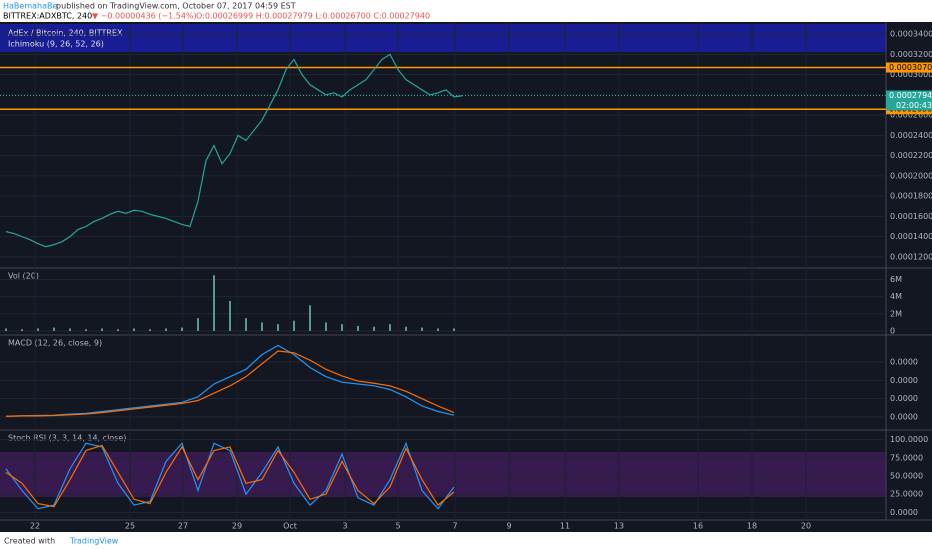  What do you see at coordinates (130, 526) in the screenshot?
I see `x-tick-label: 25` at bounding box center [130, 526].